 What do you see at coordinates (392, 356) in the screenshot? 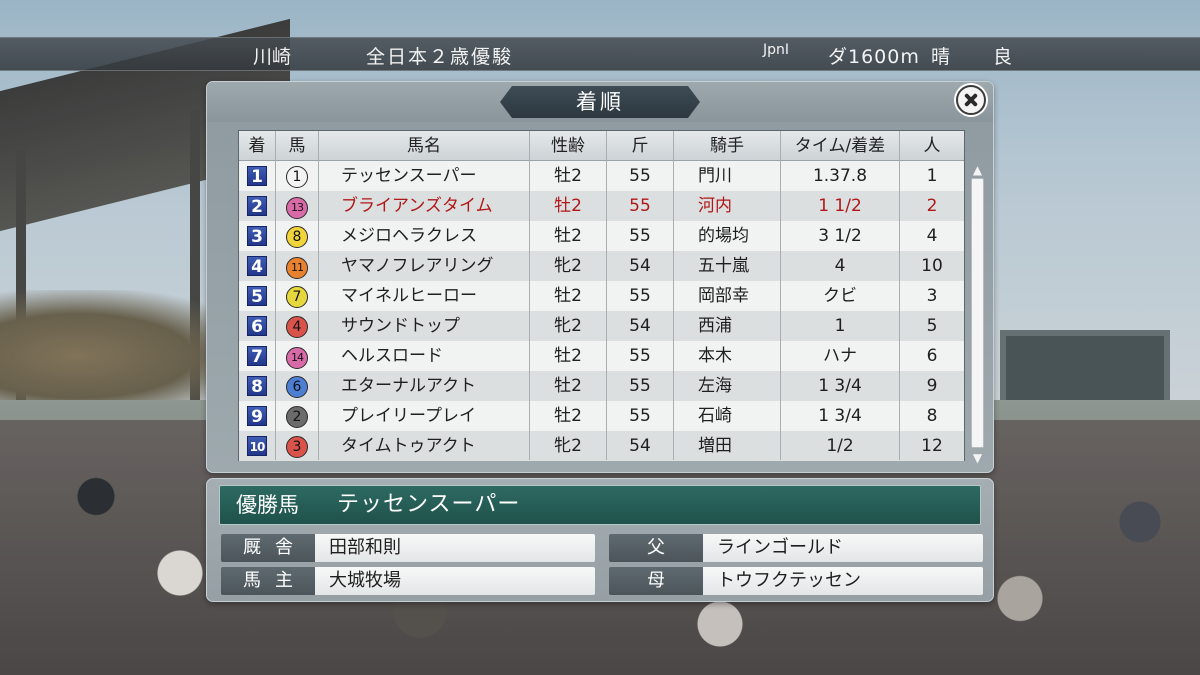
I see `horse-name: ヘルスロード` at bounding box center [392, 356].